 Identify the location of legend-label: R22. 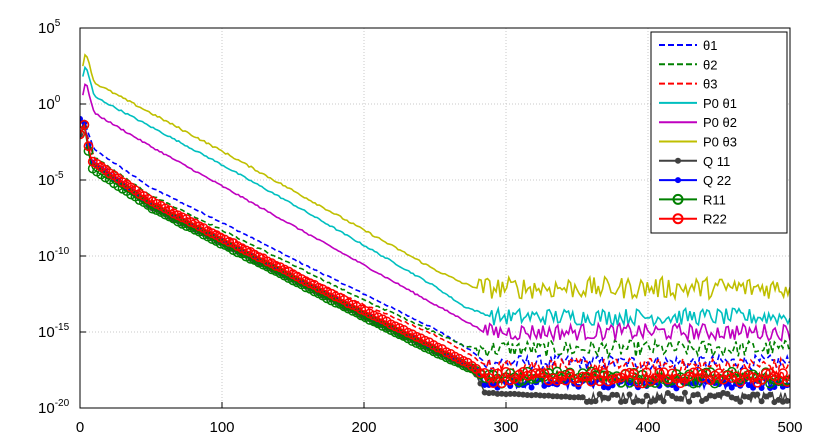
(715, 219).